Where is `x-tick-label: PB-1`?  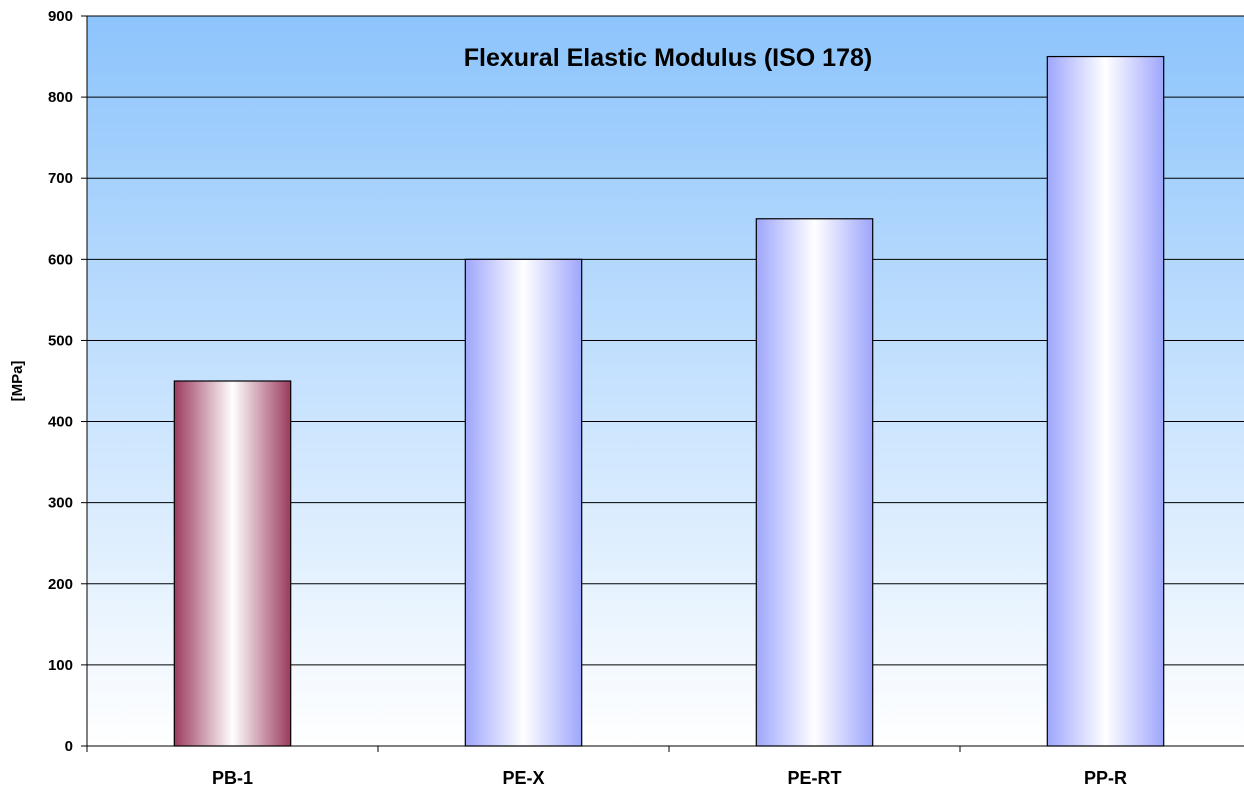
x-tick-label: PB-1 is located at coordinates (232, 778).